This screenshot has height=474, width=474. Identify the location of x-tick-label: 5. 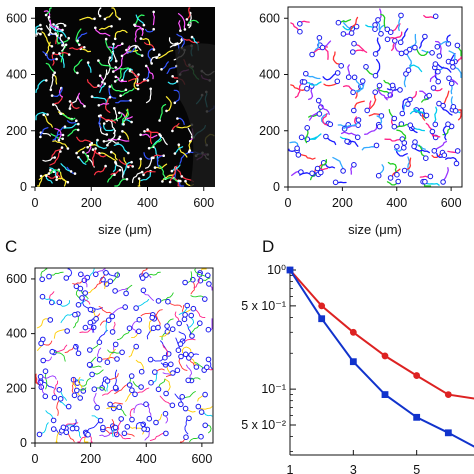
(416, 468).